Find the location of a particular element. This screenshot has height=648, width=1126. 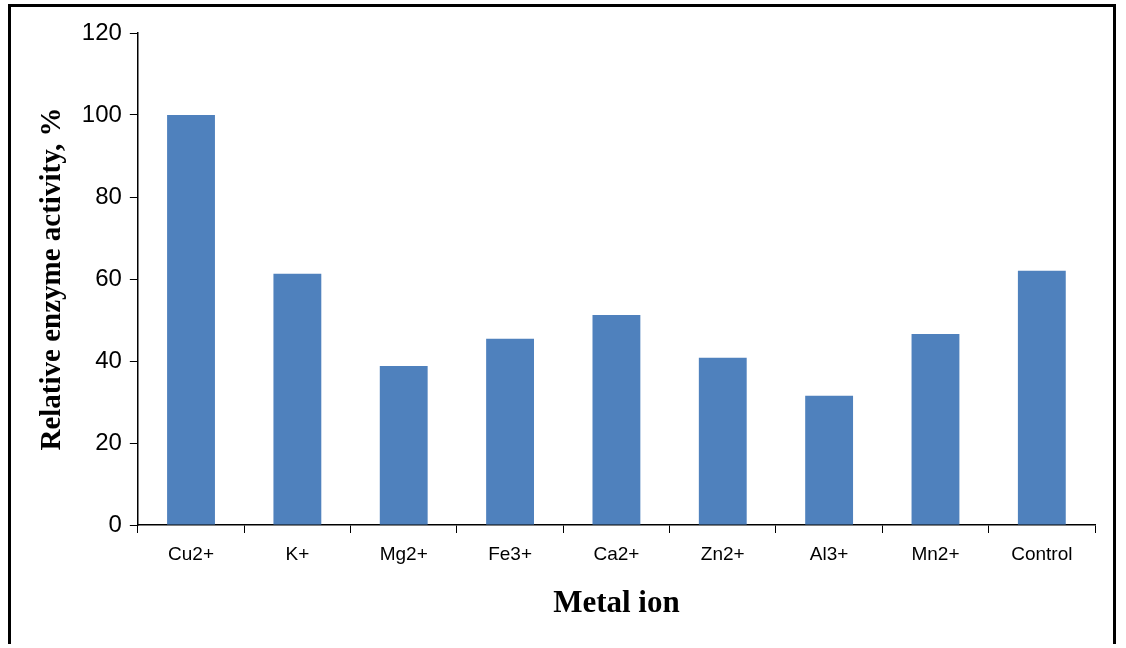

y-tick-label: 100 is located at coordinates (101, 113).